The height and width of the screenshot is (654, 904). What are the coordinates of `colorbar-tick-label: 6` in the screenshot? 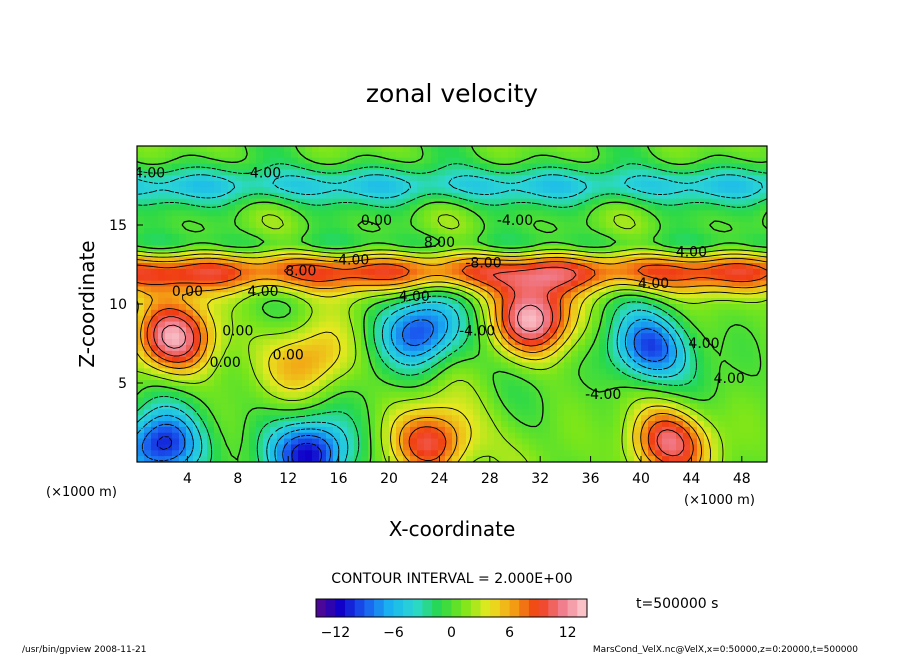 It's located at (509, 633).